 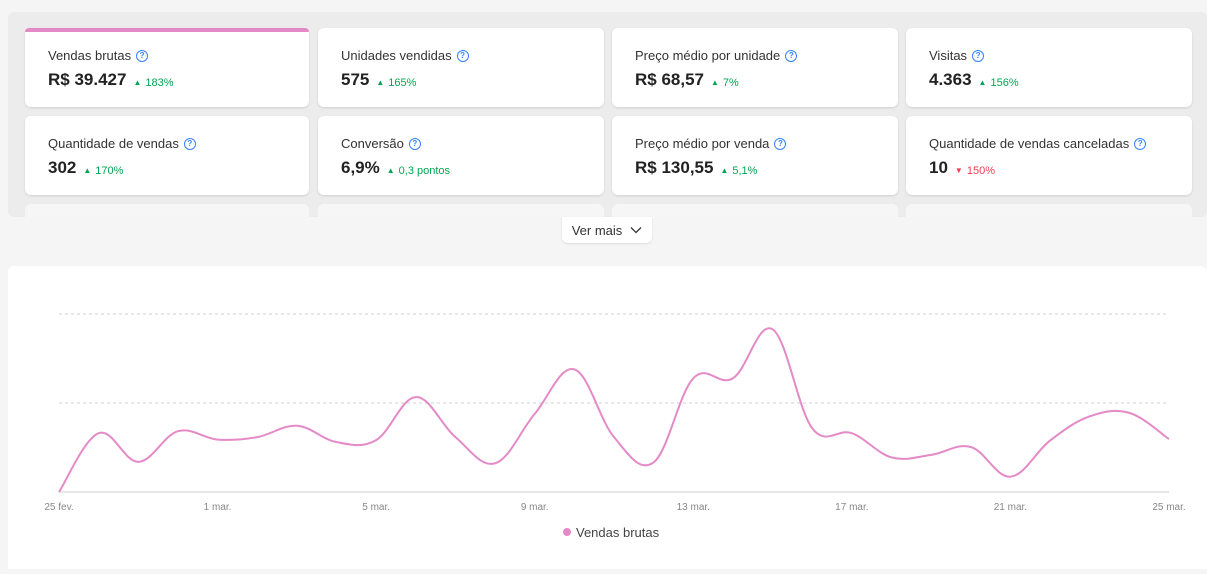 I want to click on metric-value: R$ 130,55, so click(x=674, y=167).